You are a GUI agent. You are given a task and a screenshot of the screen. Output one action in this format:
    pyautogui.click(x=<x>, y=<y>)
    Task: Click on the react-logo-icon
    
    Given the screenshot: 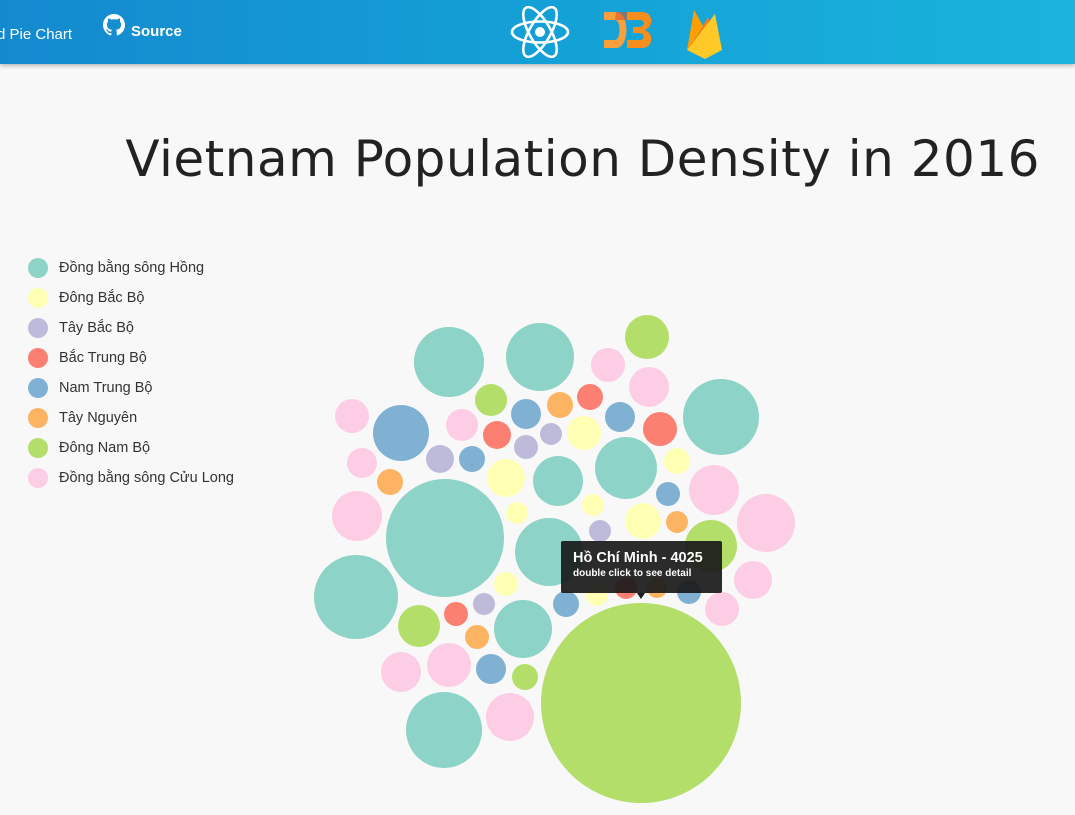 What is the action you would take?
    pyautogui.click(x=540, y=32)
    